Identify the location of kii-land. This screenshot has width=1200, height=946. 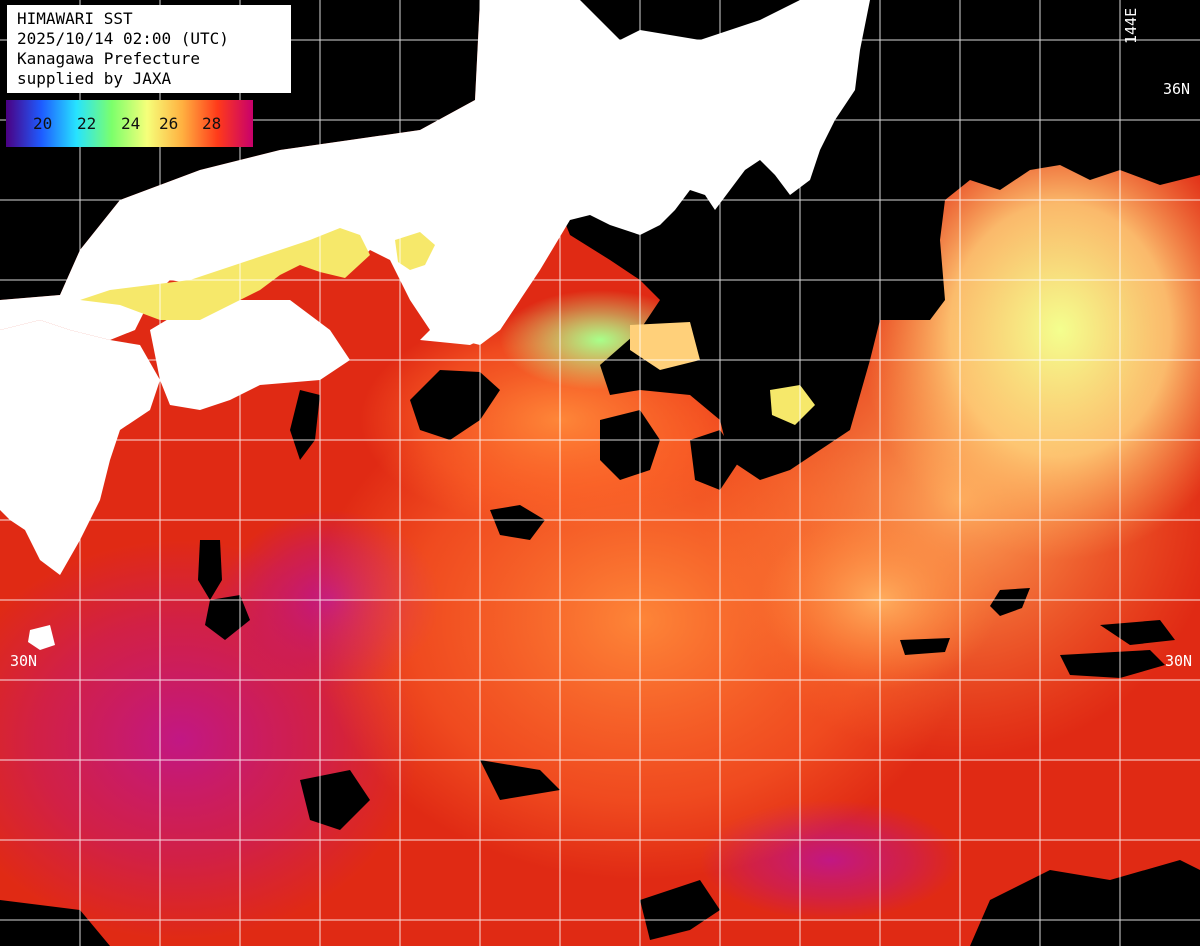
(475, 300).